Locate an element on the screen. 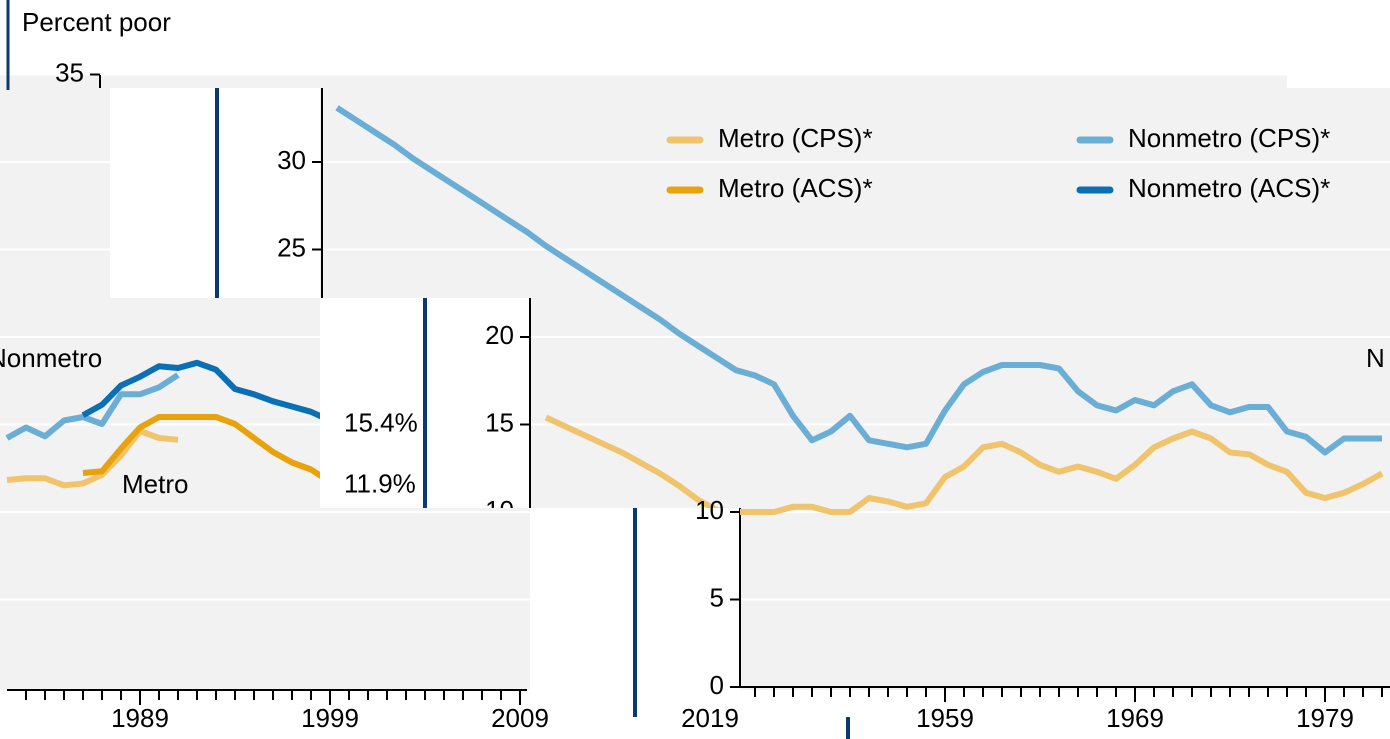 Image resolution: width=1390 pixels, height=739 pixels. y-tick-label: 35 is located at coordinates (69, 72).